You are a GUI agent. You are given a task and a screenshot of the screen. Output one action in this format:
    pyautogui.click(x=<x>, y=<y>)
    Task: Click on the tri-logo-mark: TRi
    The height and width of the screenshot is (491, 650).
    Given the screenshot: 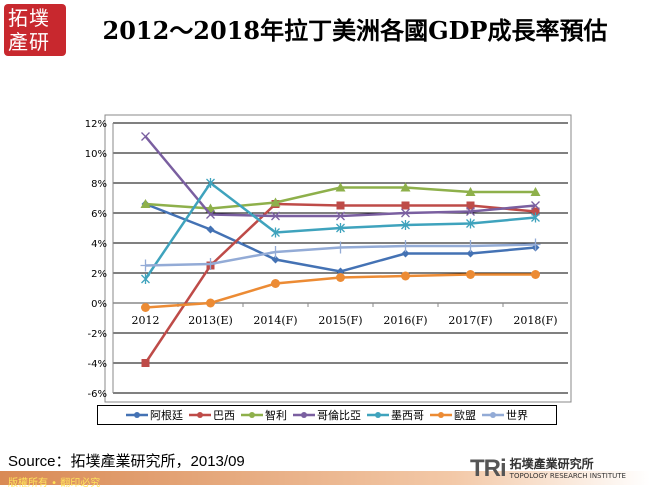 What is the action you would take?
    pyautogui.click(x=488, y=468)
    